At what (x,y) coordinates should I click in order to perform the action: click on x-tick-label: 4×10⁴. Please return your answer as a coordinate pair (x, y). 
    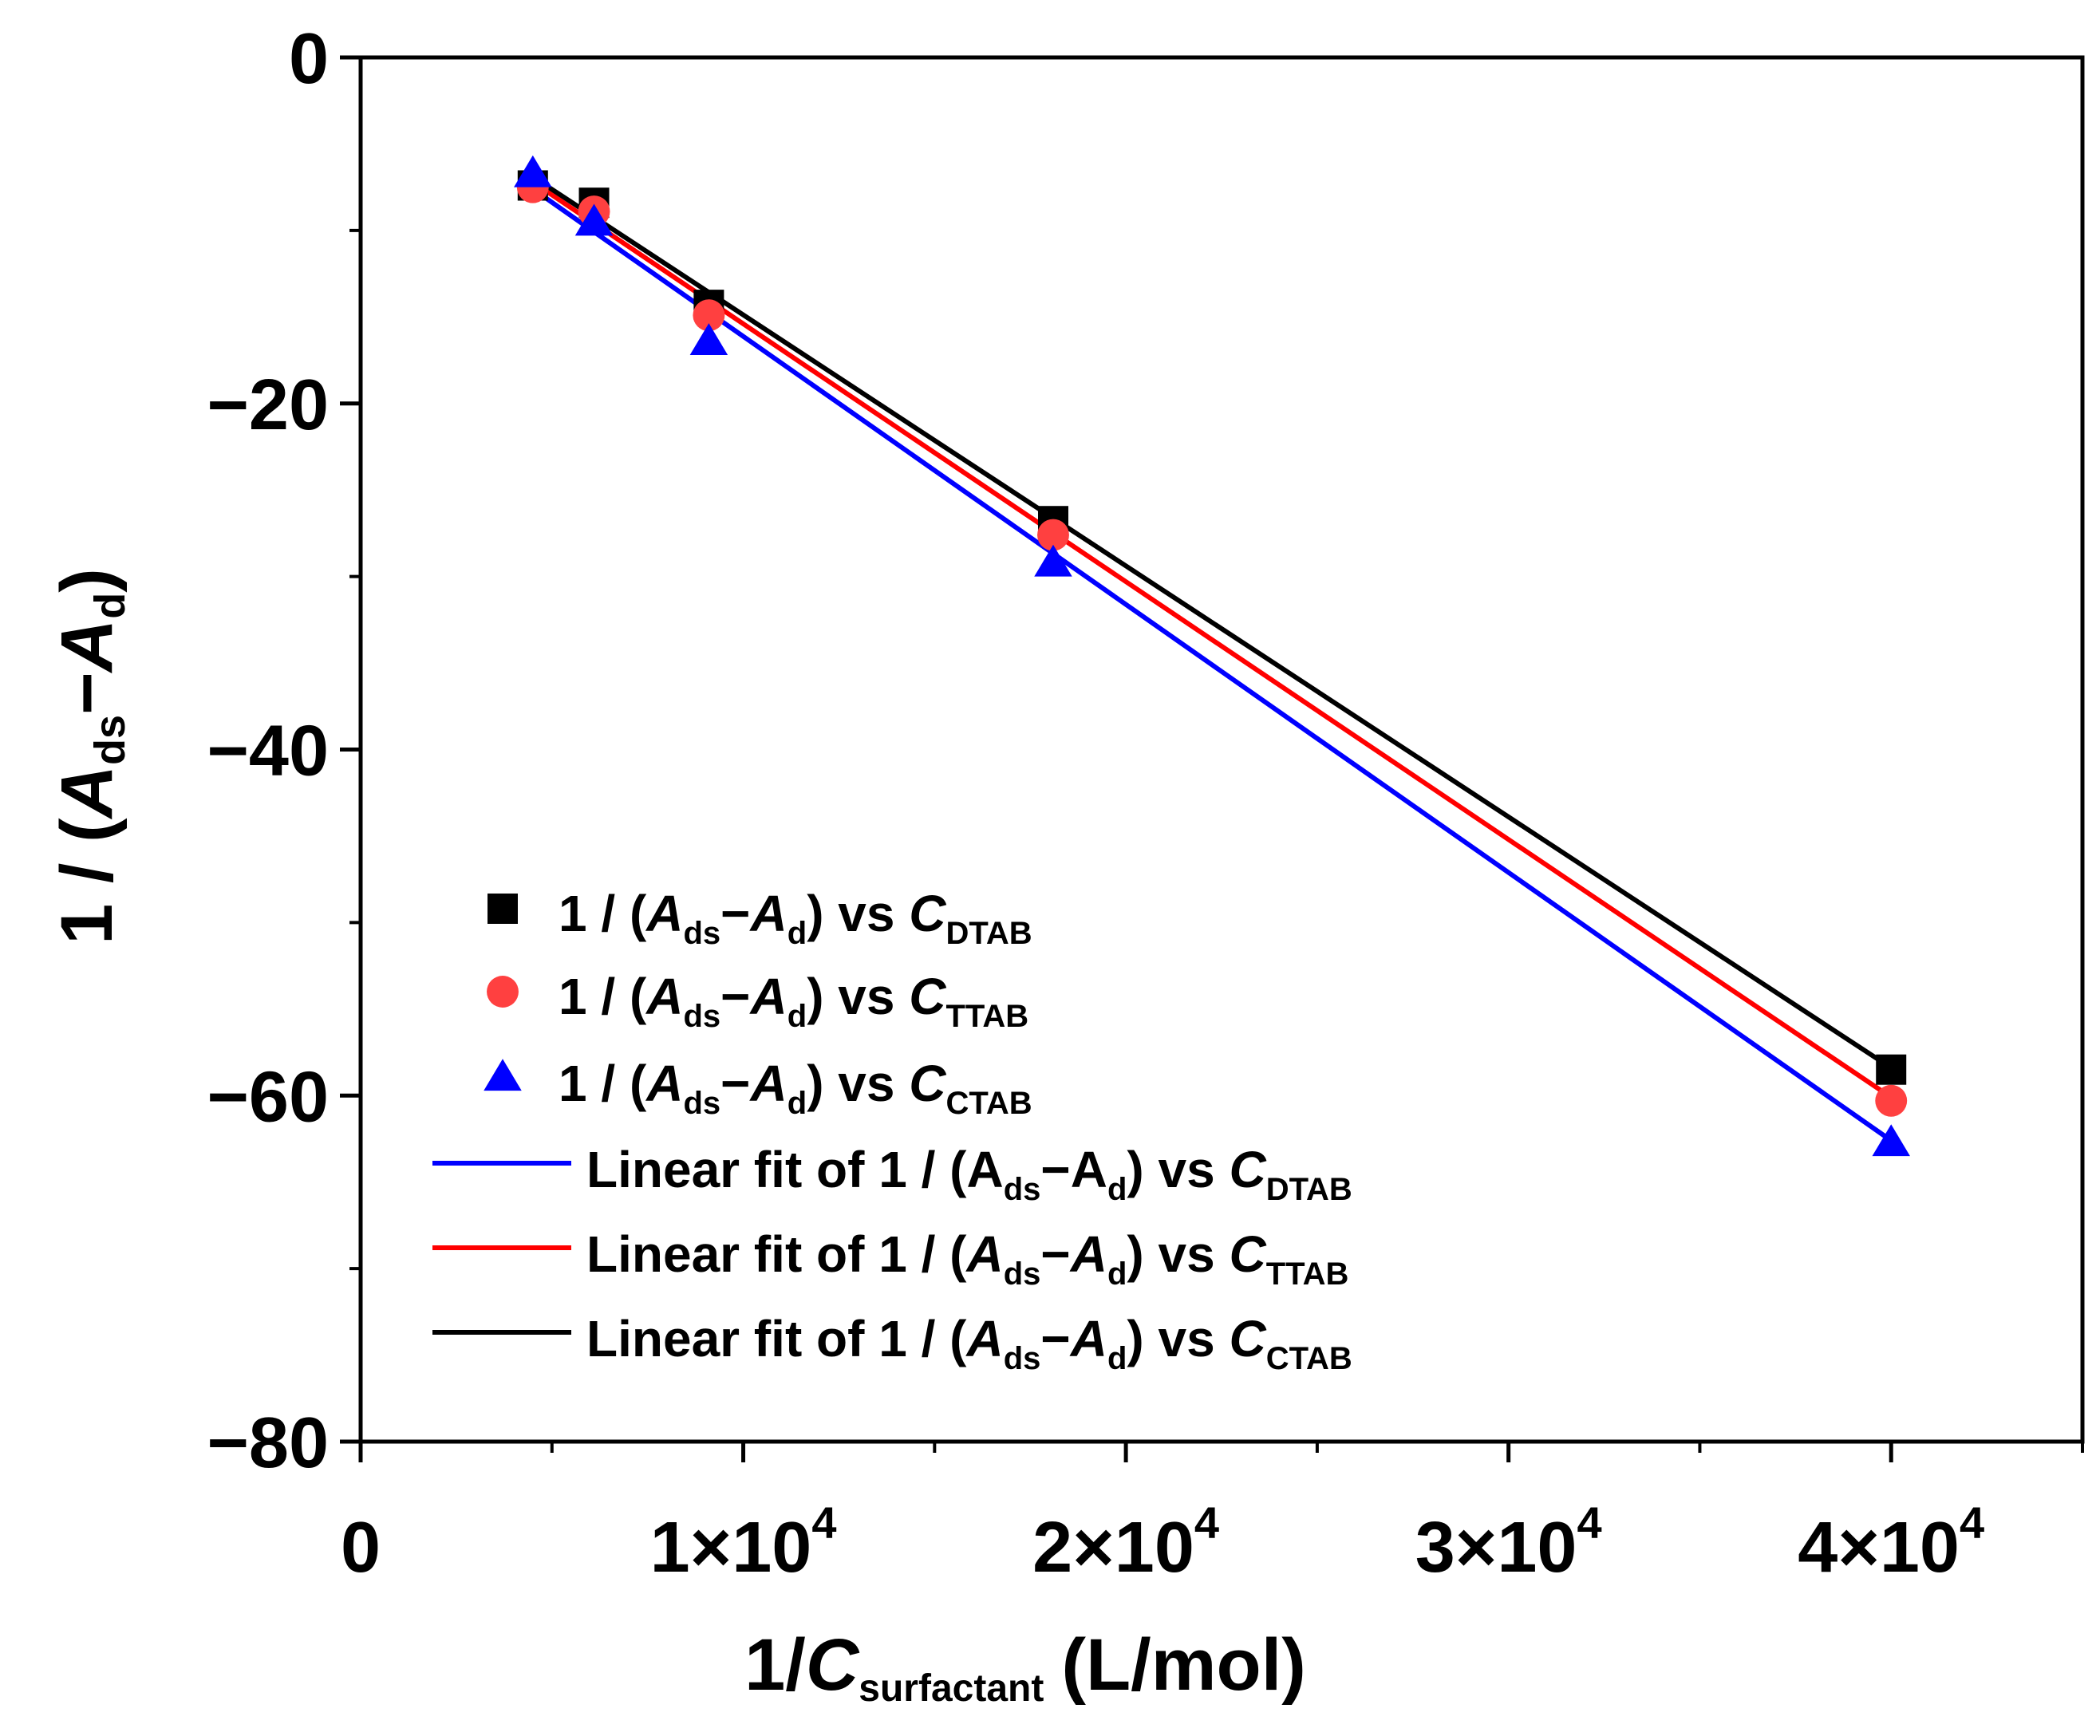
    Looking at the image, I should click on (1891, 1542).